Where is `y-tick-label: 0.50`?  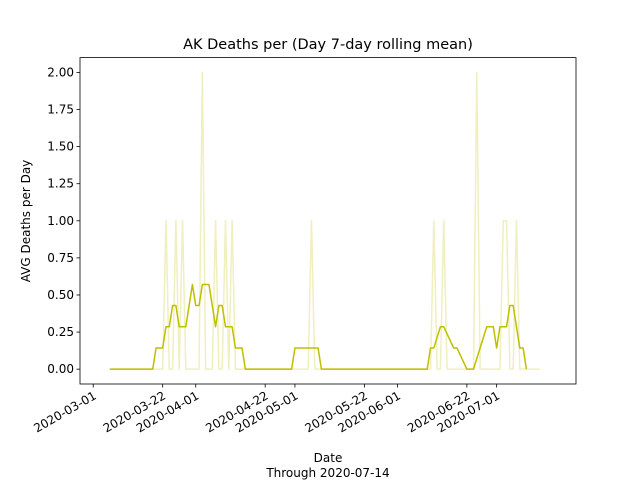
y-tick-label: 0.50 is located at coordinates (60, 295).